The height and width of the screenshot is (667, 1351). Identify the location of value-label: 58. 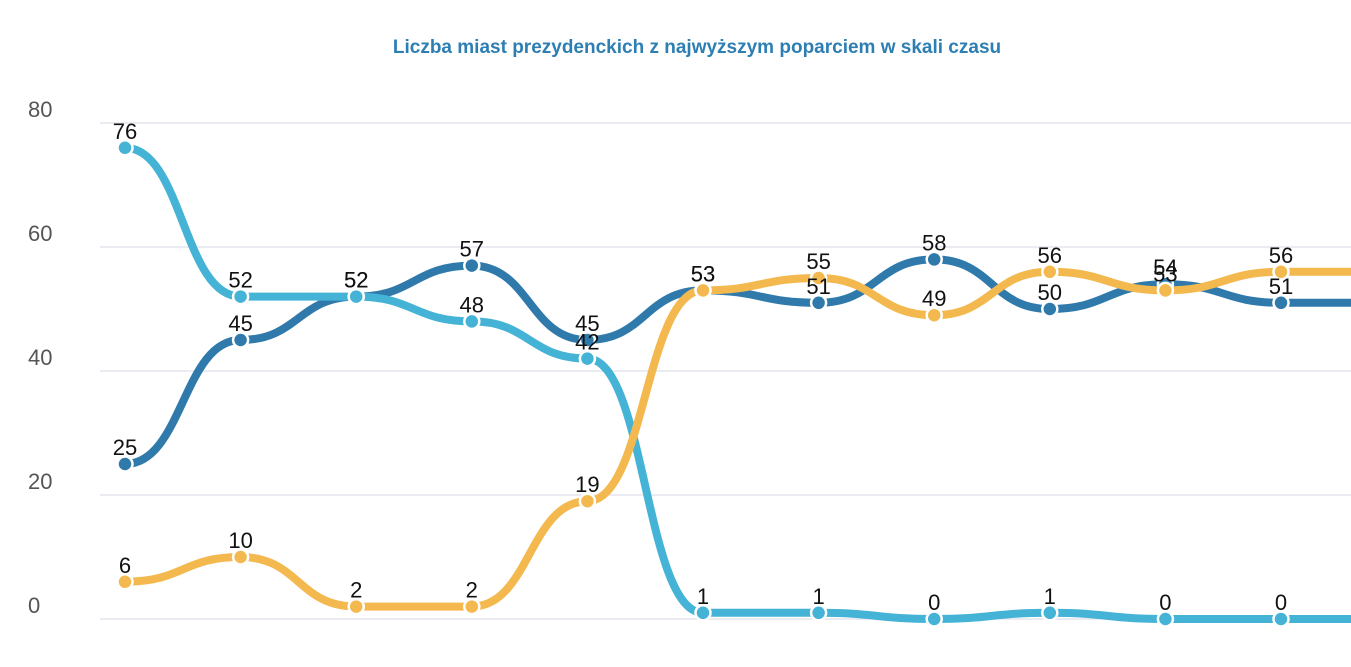
(934, 242).